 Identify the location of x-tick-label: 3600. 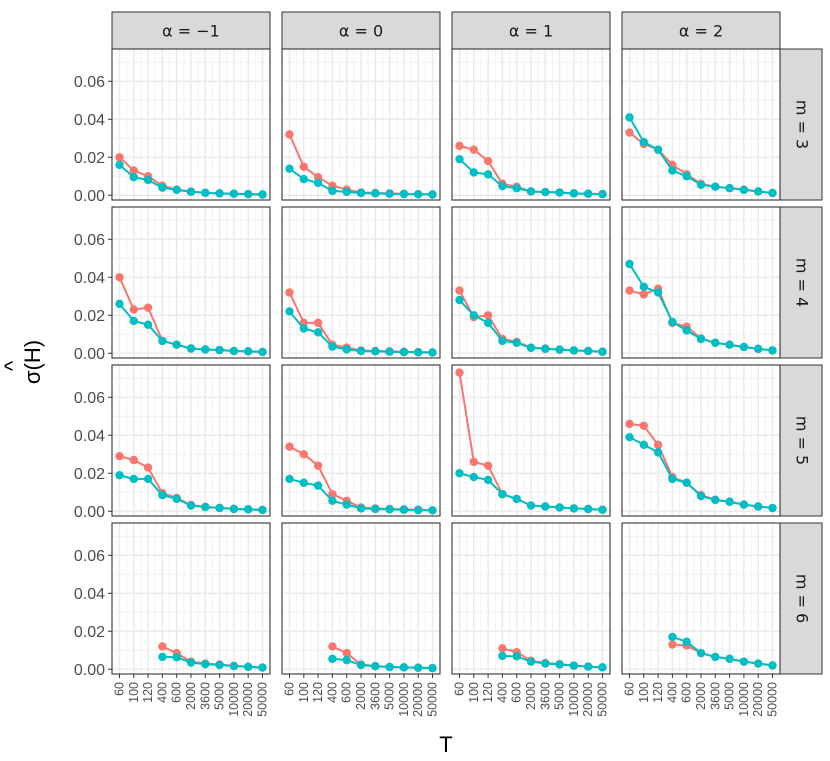
(375, 696).